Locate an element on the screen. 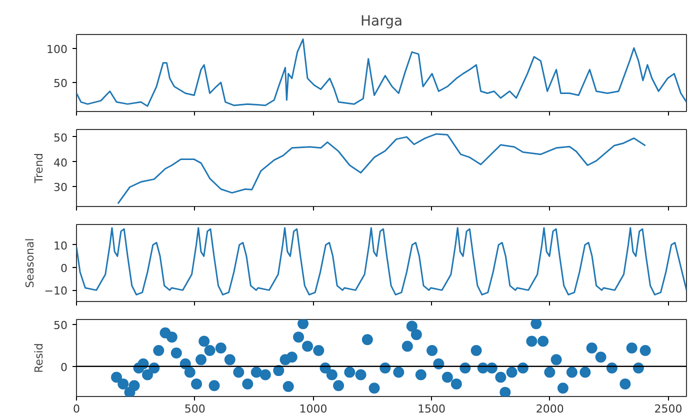  x-tick-label: 0 is located at coordinates (76, 409).